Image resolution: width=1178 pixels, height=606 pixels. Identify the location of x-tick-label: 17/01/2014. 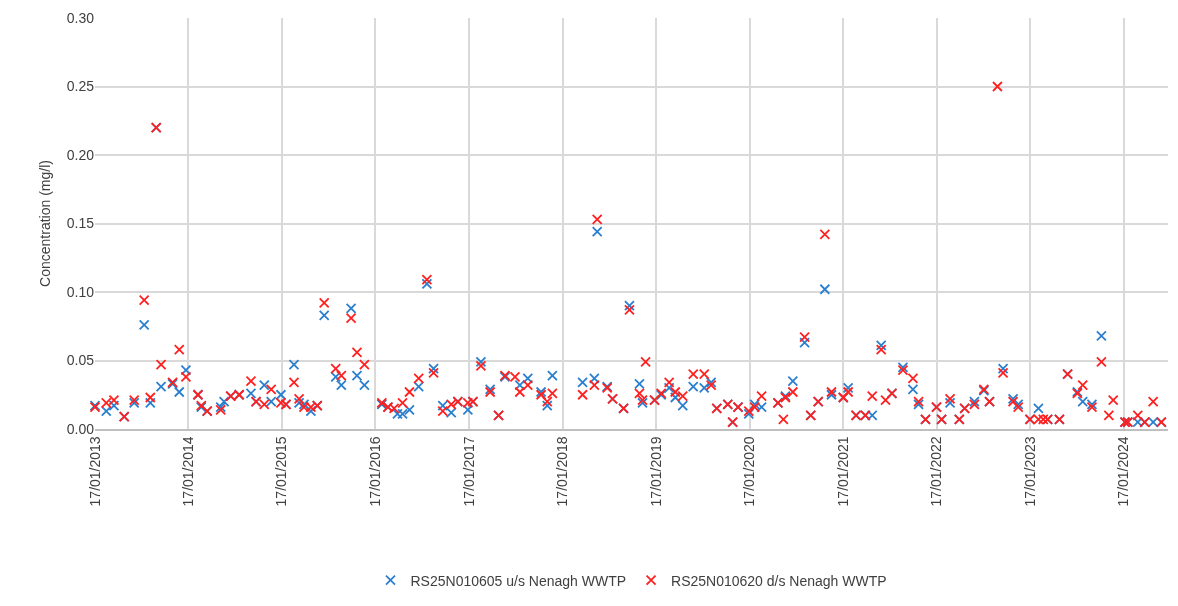
(188, 471).